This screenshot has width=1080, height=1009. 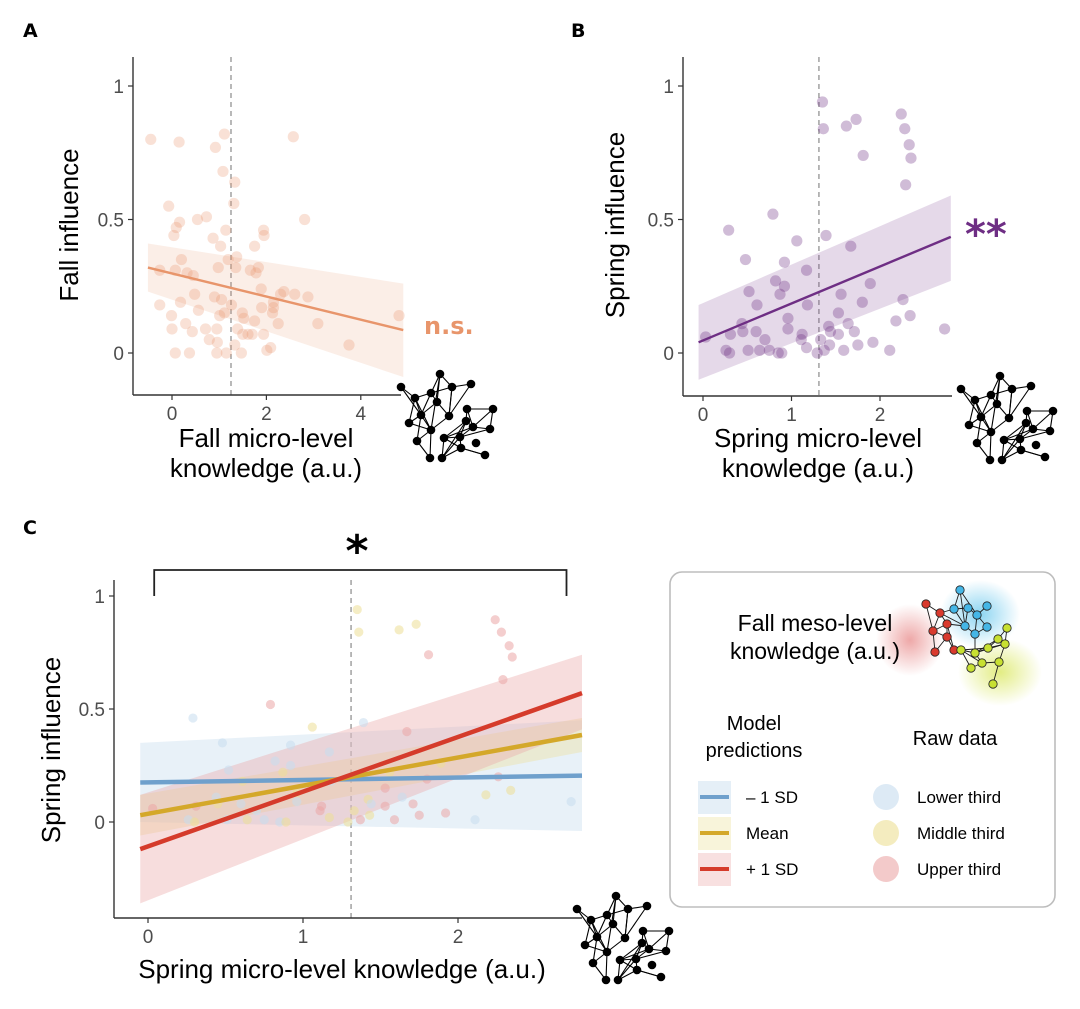 I want to click on legend-item-upper-third: Upper third, so click(x=937, y=869).